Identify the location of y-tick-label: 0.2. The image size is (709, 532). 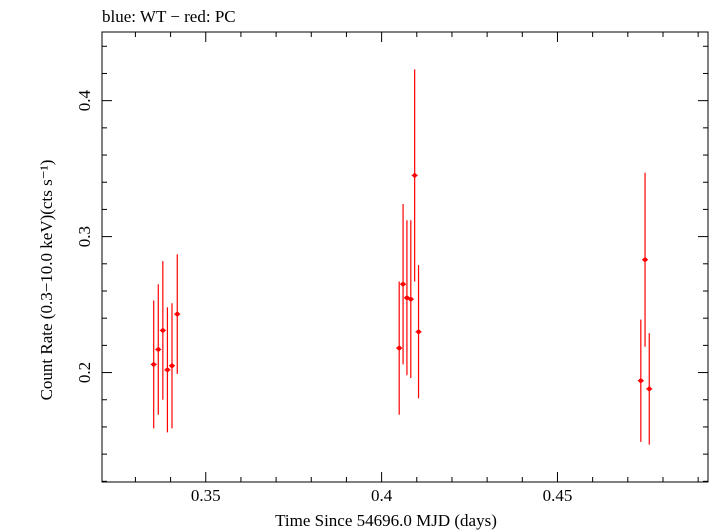
(84, 372).